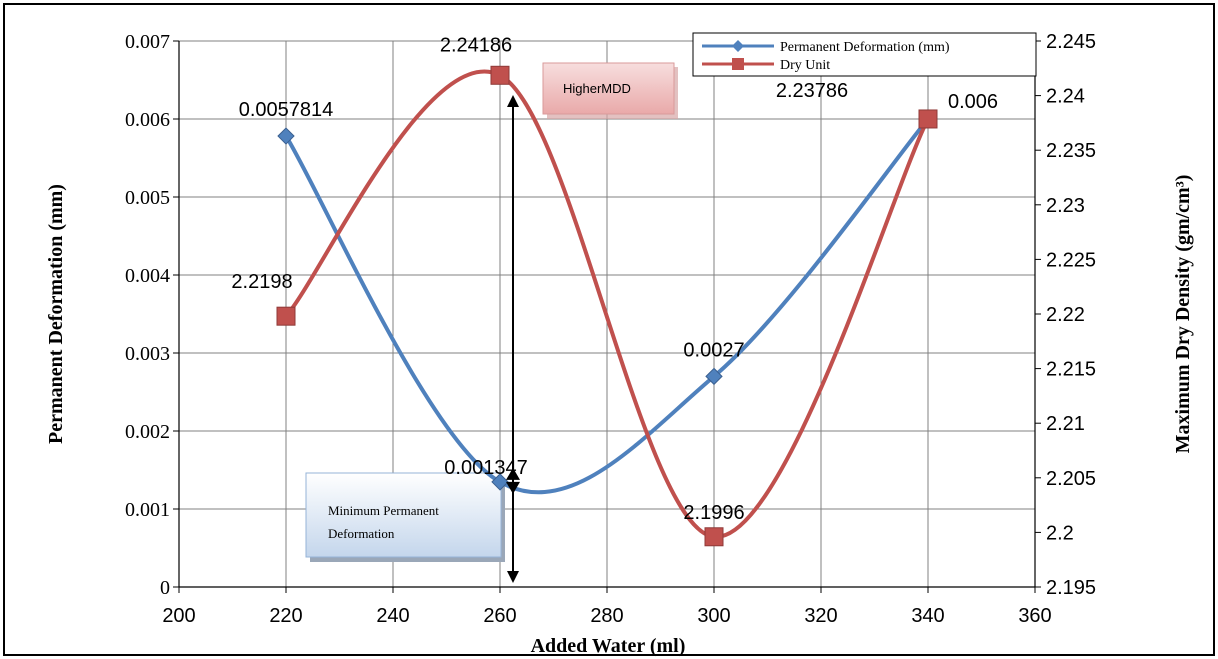 This screenshot has height=659, width=1218. I want to click on arrow-head-mid-up, so click(513, 473).